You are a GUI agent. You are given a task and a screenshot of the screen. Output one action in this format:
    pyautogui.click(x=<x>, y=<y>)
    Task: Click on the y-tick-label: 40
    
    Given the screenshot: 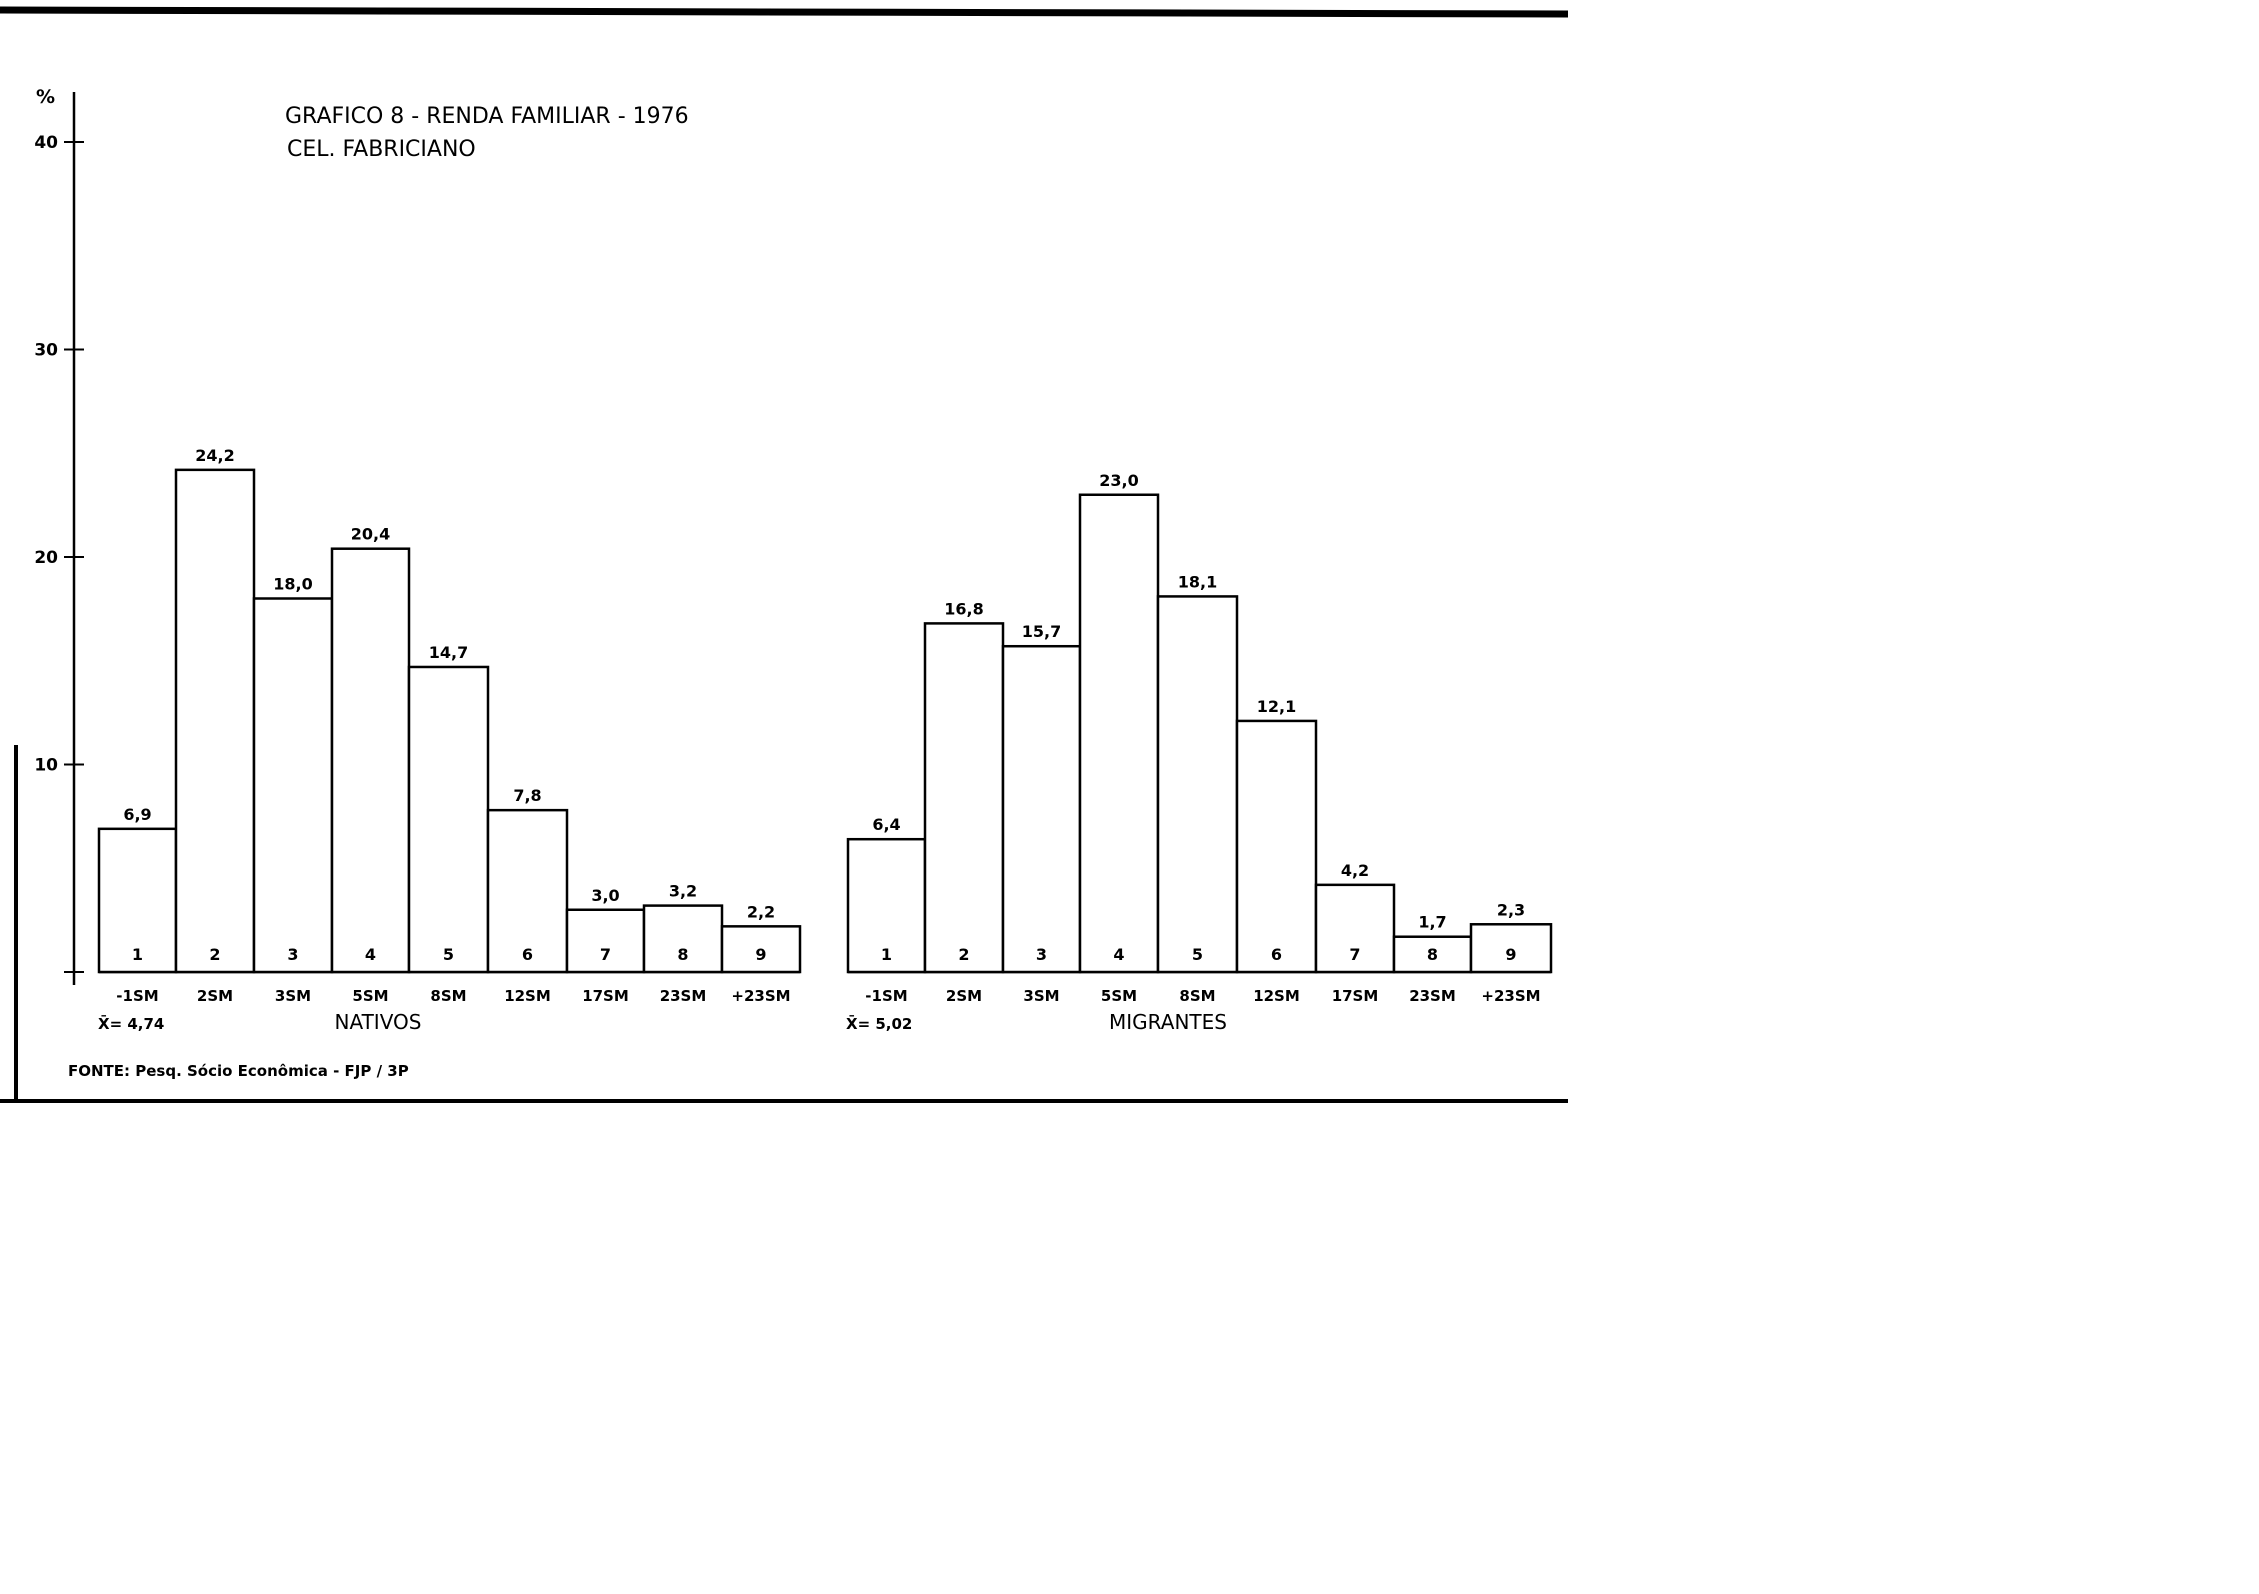 What is the action you would take?
    pyautogui.click(x=46, y=143)
    